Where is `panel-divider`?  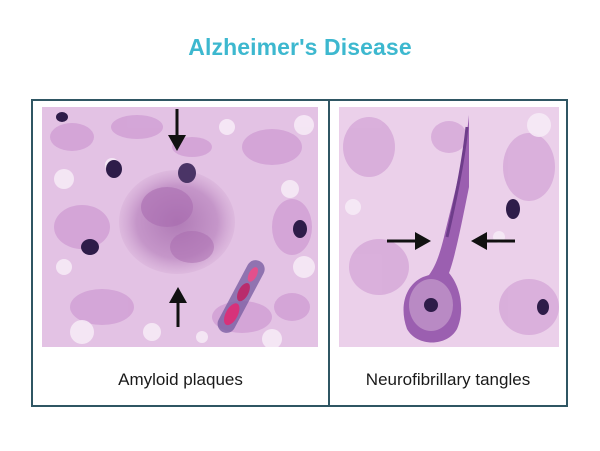
panel-divider is located at coordinates (329, 253).